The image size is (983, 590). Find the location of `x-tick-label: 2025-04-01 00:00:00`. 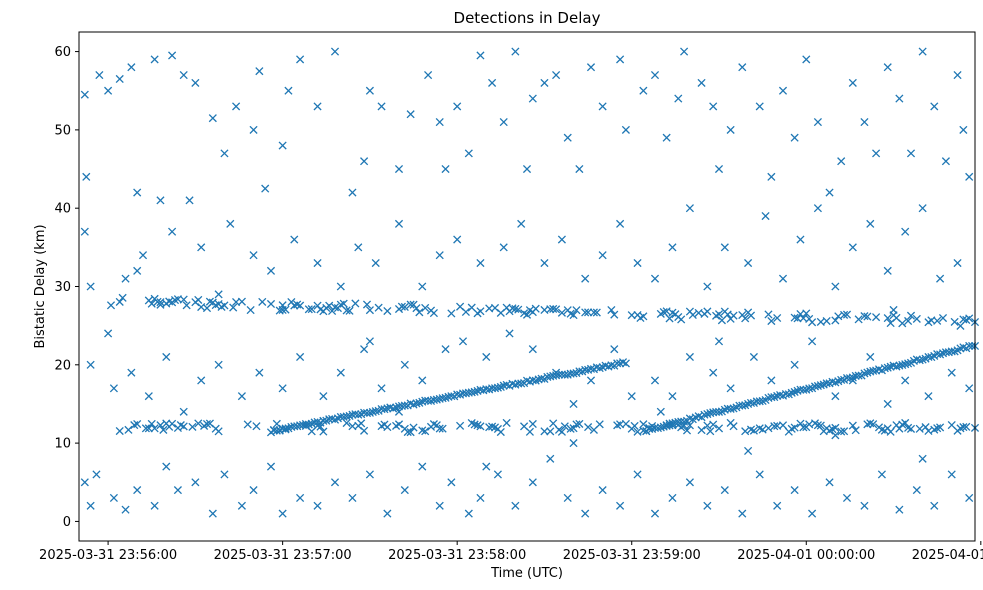

x-tick-label: 2025-04-01 00:00:00 is located at coordinates (806, 555).